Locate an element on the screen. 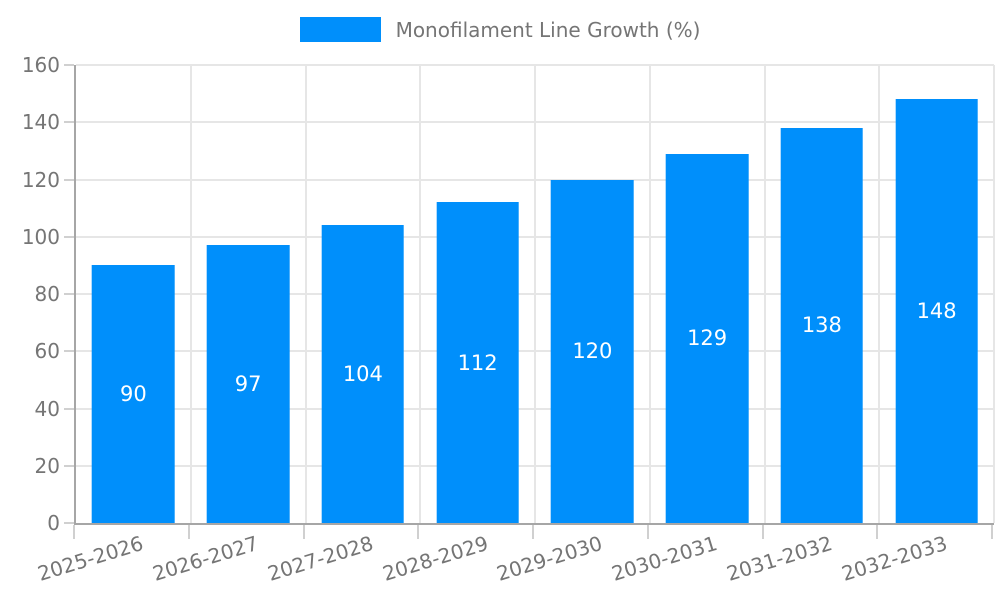 The width and height of the screenshot is (1000, 600). bar-value-label: 148 is located at coordinates (936, 311).